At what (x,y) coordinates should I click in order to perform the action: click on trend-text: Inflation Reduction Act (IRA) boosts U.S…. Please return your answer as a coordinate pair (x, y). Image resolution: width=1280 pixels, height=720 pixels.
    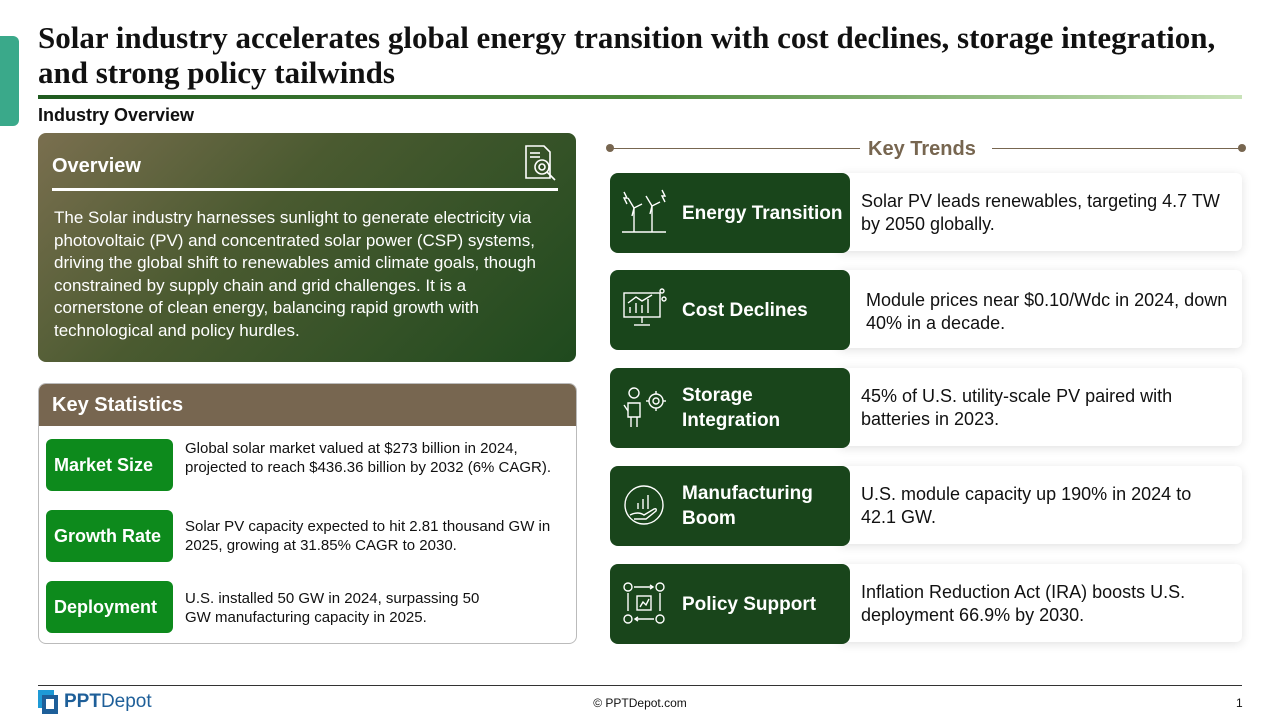
    Looking at the image, I should click on (1023, 603).